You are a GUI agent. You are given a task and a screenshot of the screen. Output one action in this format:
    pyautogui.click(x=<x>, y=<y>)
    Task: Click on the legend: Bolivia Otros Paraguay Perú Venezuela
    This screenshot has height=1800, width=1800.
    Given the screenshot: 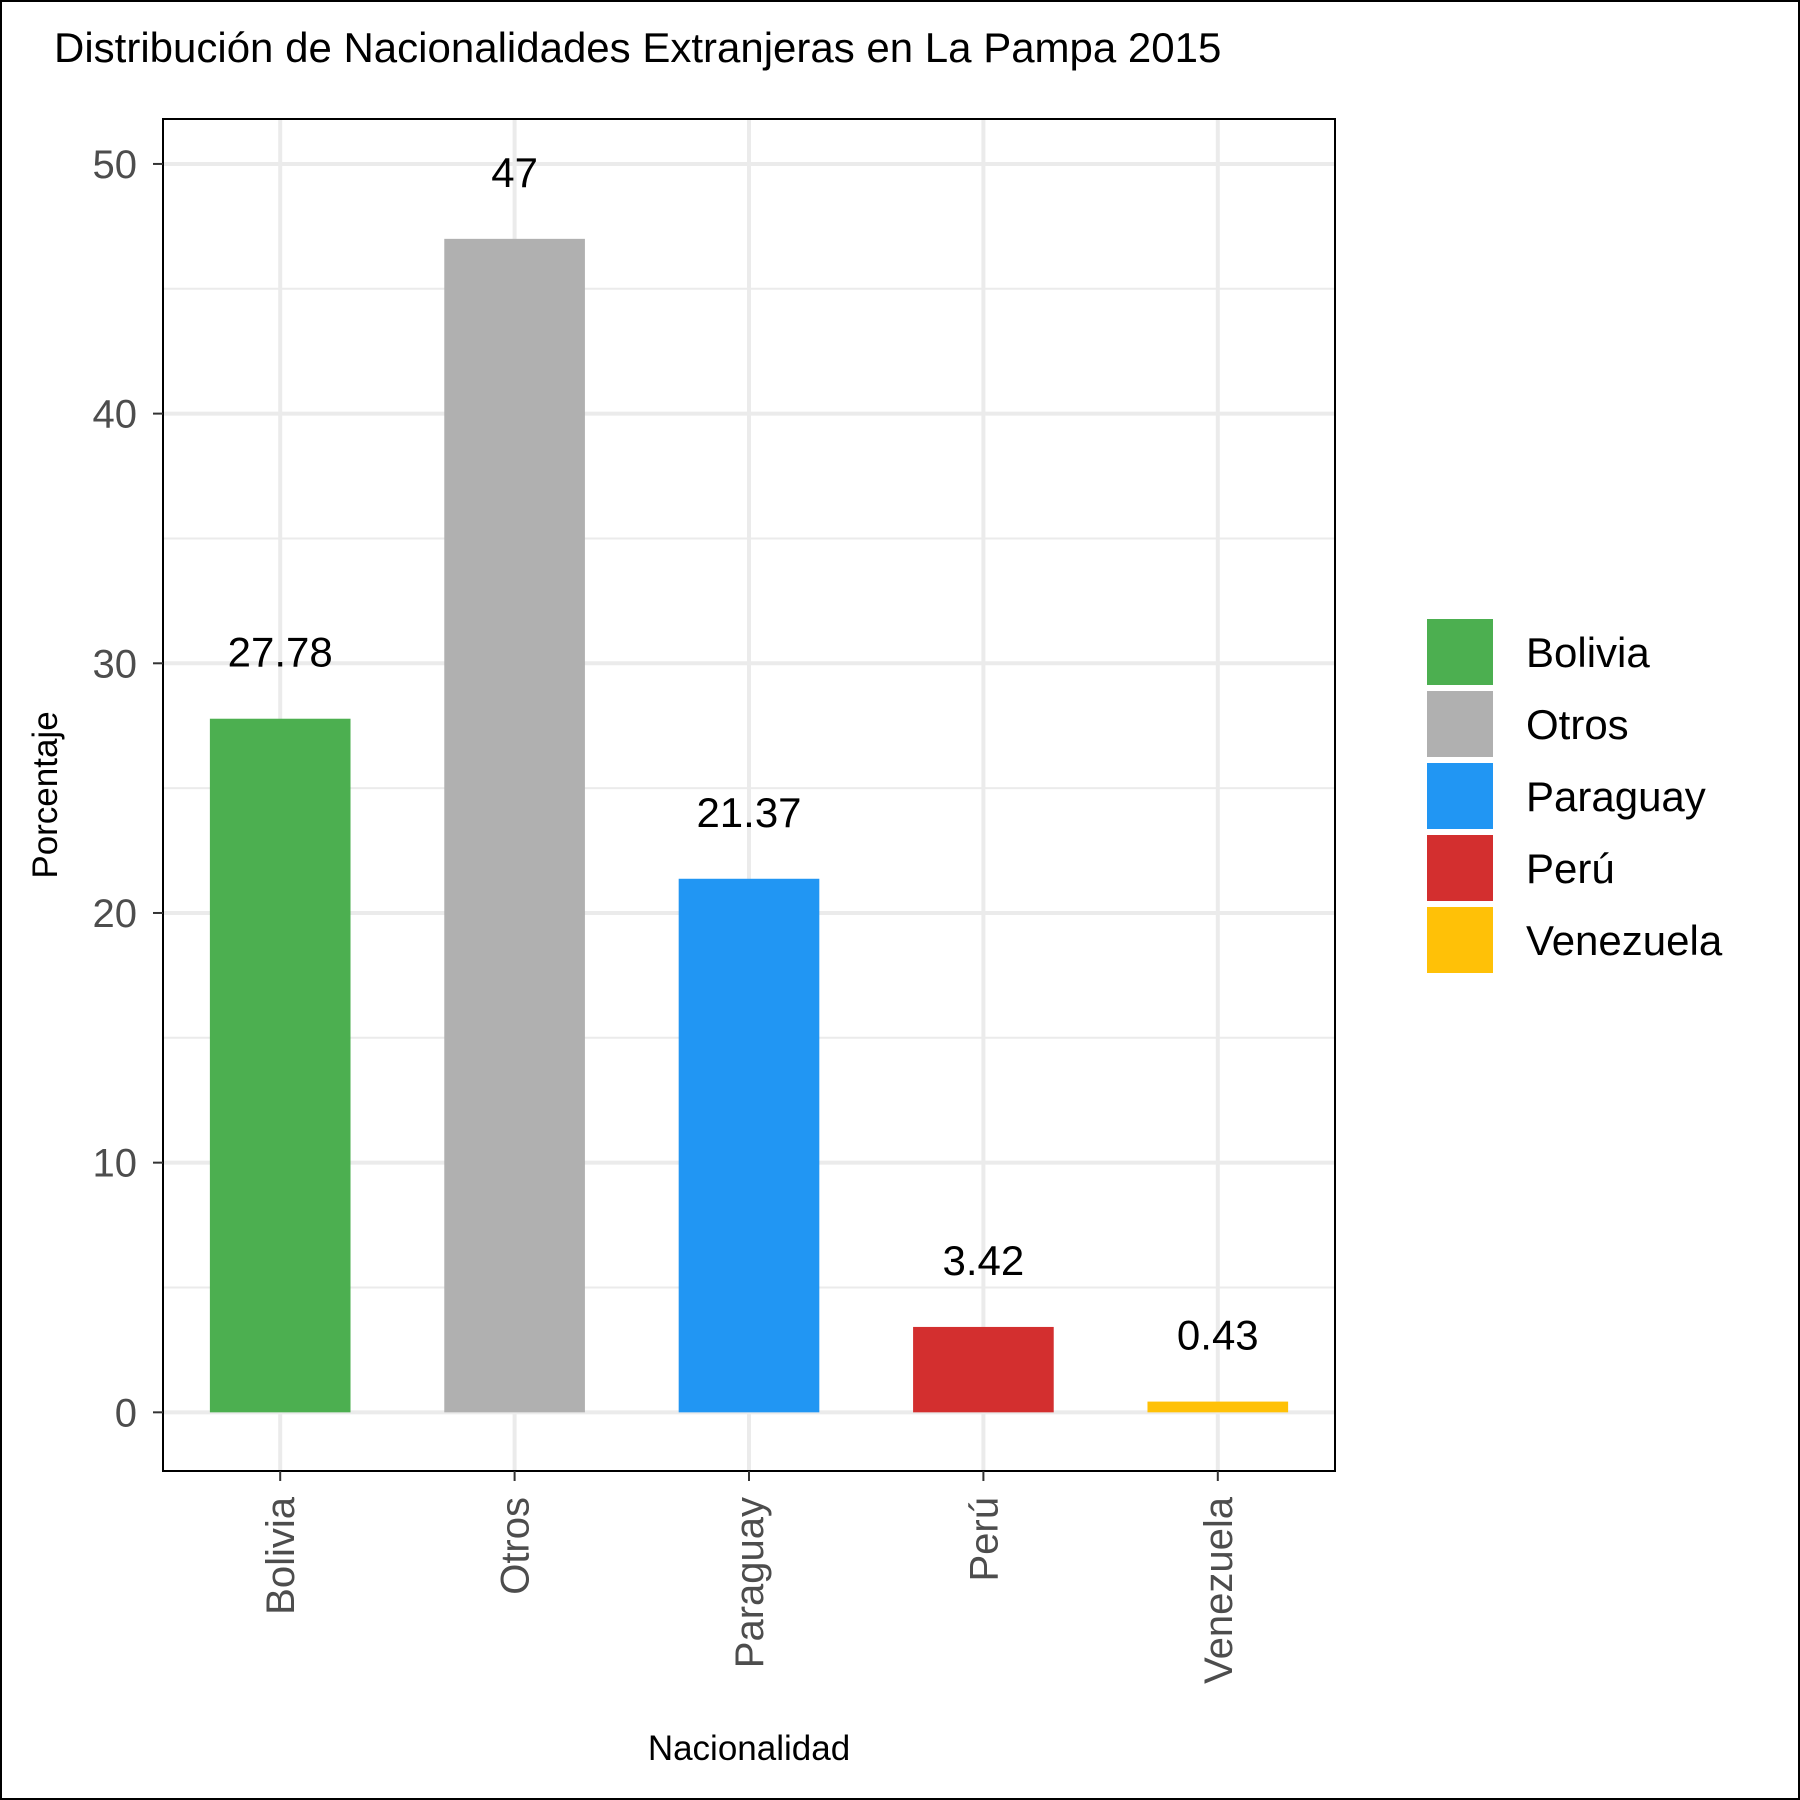 What is the action you would take?
    pyautogui.click(x=1575, y=796)
    